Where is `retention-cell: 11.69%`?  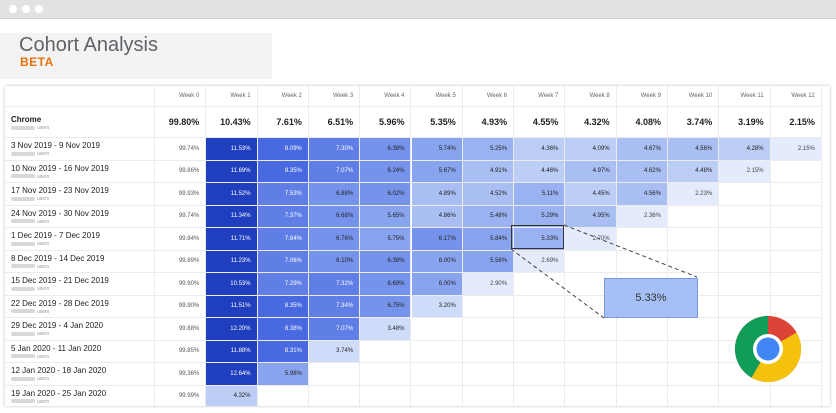
retention-cell: 11.69% is located at coordinates (232, 171).